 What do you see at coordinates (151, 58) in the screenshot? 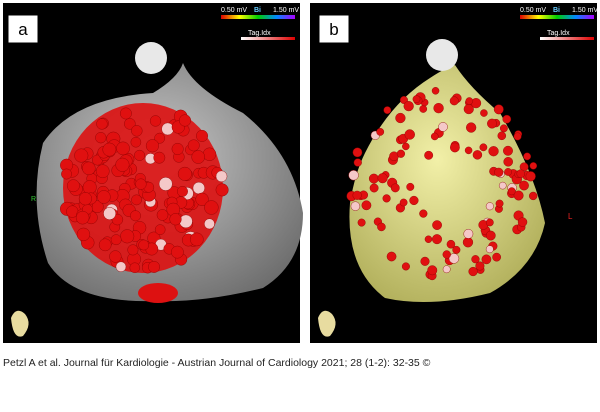
I see `head-icon` at bounding box center [151, 58].